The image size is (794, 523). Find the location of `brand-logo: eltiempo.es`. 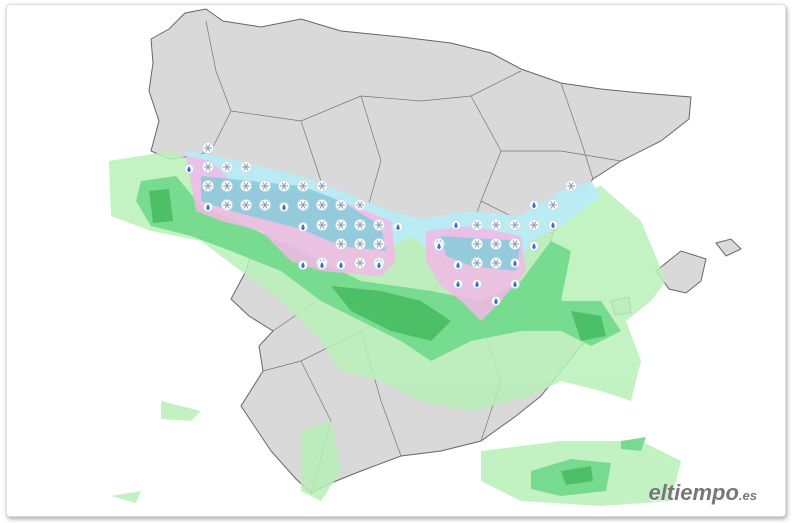

brand-logo: eltiempo.es is located at coordinates (702, 493).